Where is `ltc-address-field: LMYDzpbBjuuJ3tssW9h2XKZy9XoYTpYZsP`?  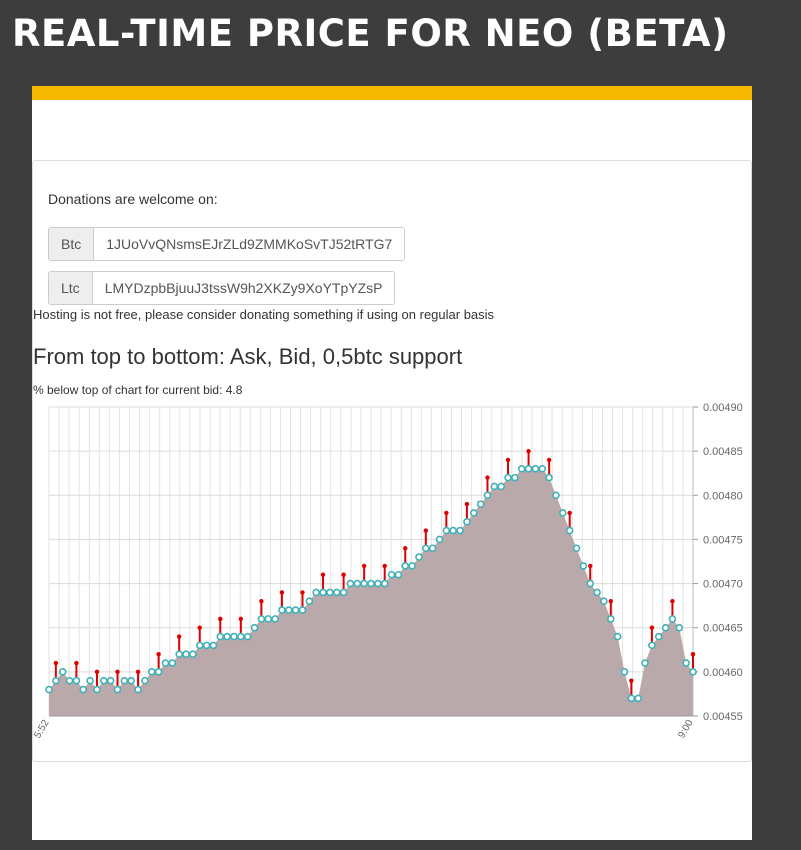 ltc-address-field: LMYDzpbBjuuJ3tssW9h2XKZy9XoYTpYZsP is located at coordinates (243, 288).